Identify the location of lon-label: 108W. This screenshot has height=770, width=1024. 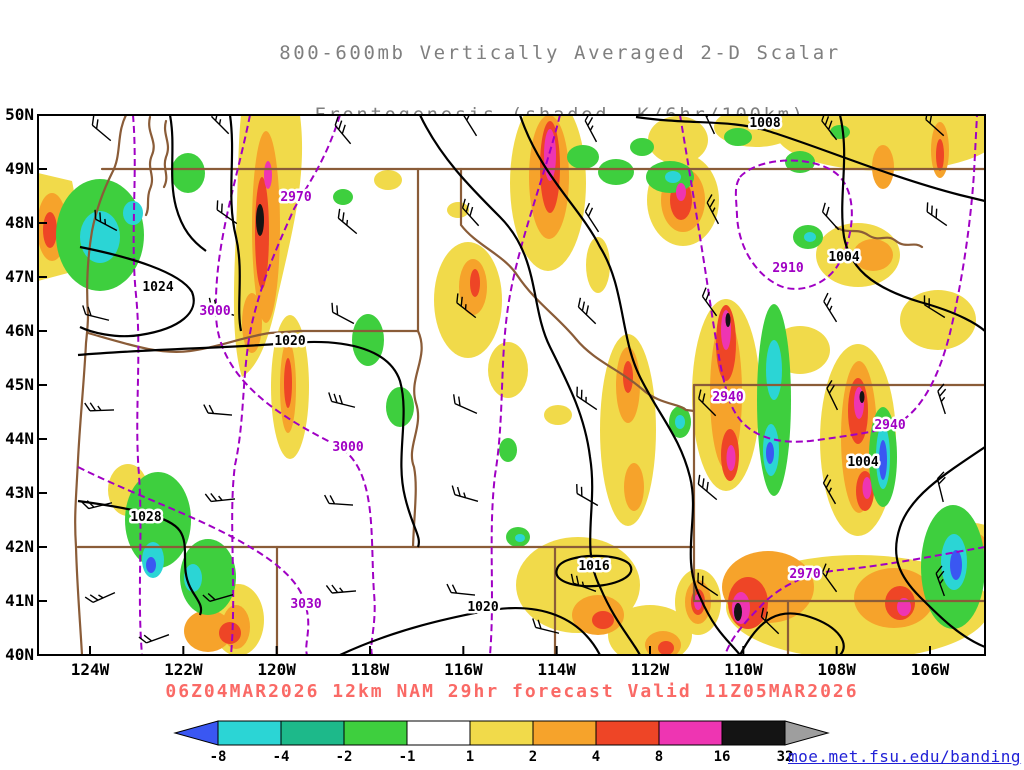
(836, 669).